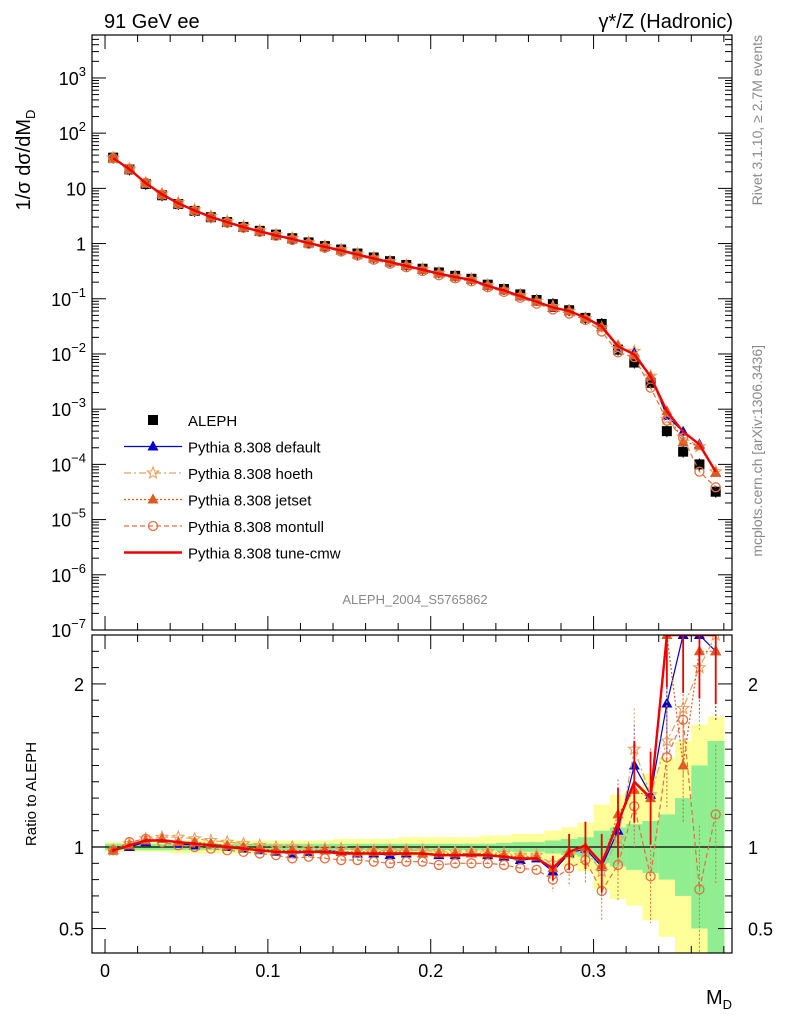 This screenshot has height=1024, width=786. I want to click on ratio-y-tick-label-right: 2, so click(753, 685).